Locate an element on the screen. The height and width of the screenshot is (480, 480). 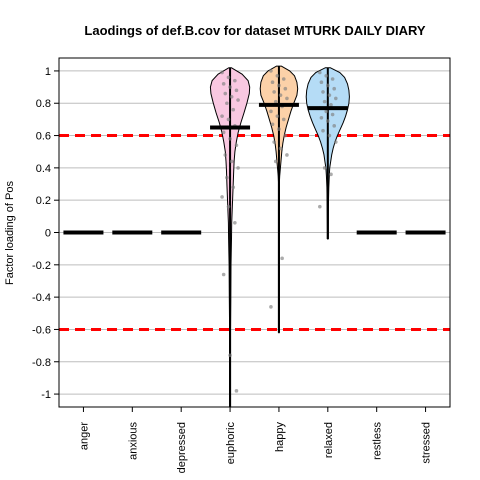
x-tick-label-relaxed: relaxed is located at coordinates (329, 440).